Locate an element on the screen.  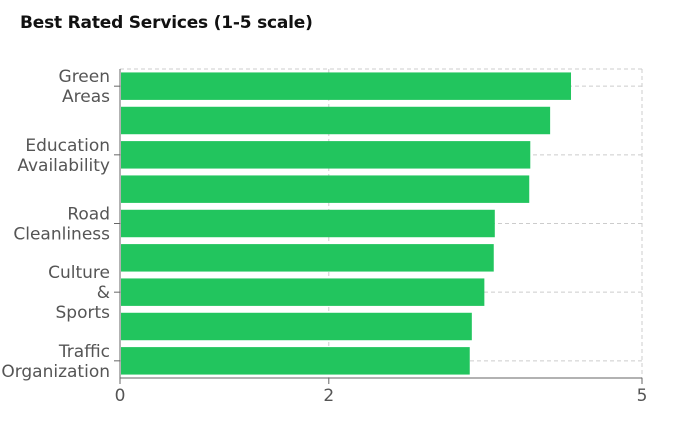
y-category-label-line: Road is located at coordinates (88, 215).